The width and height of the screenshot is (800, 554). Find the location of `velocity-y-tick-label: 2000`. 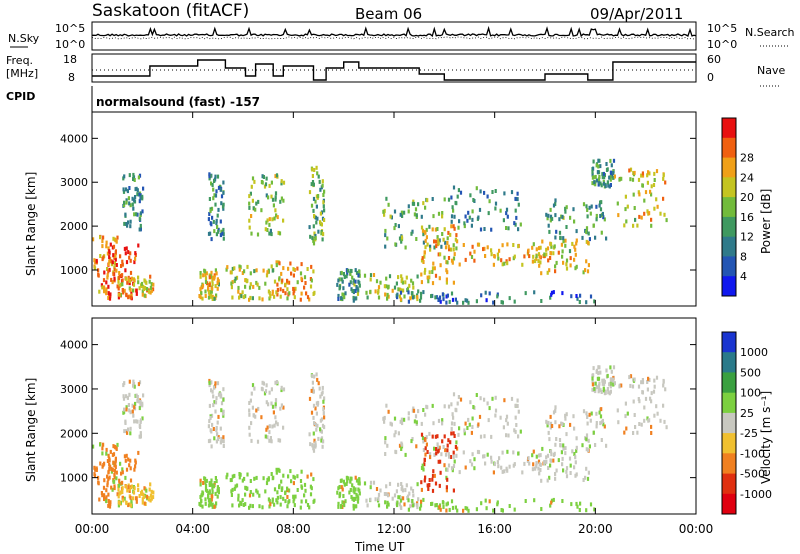

velocity-y-tick-label: 2000 is located at coordinates (74, 433).